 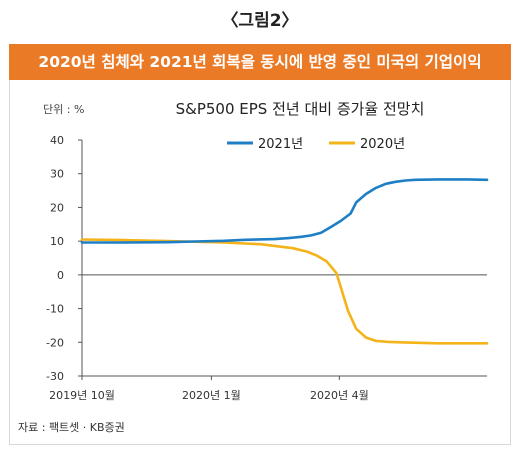 I want to click on y-tick-label: 20, so click(x=57, y=207).